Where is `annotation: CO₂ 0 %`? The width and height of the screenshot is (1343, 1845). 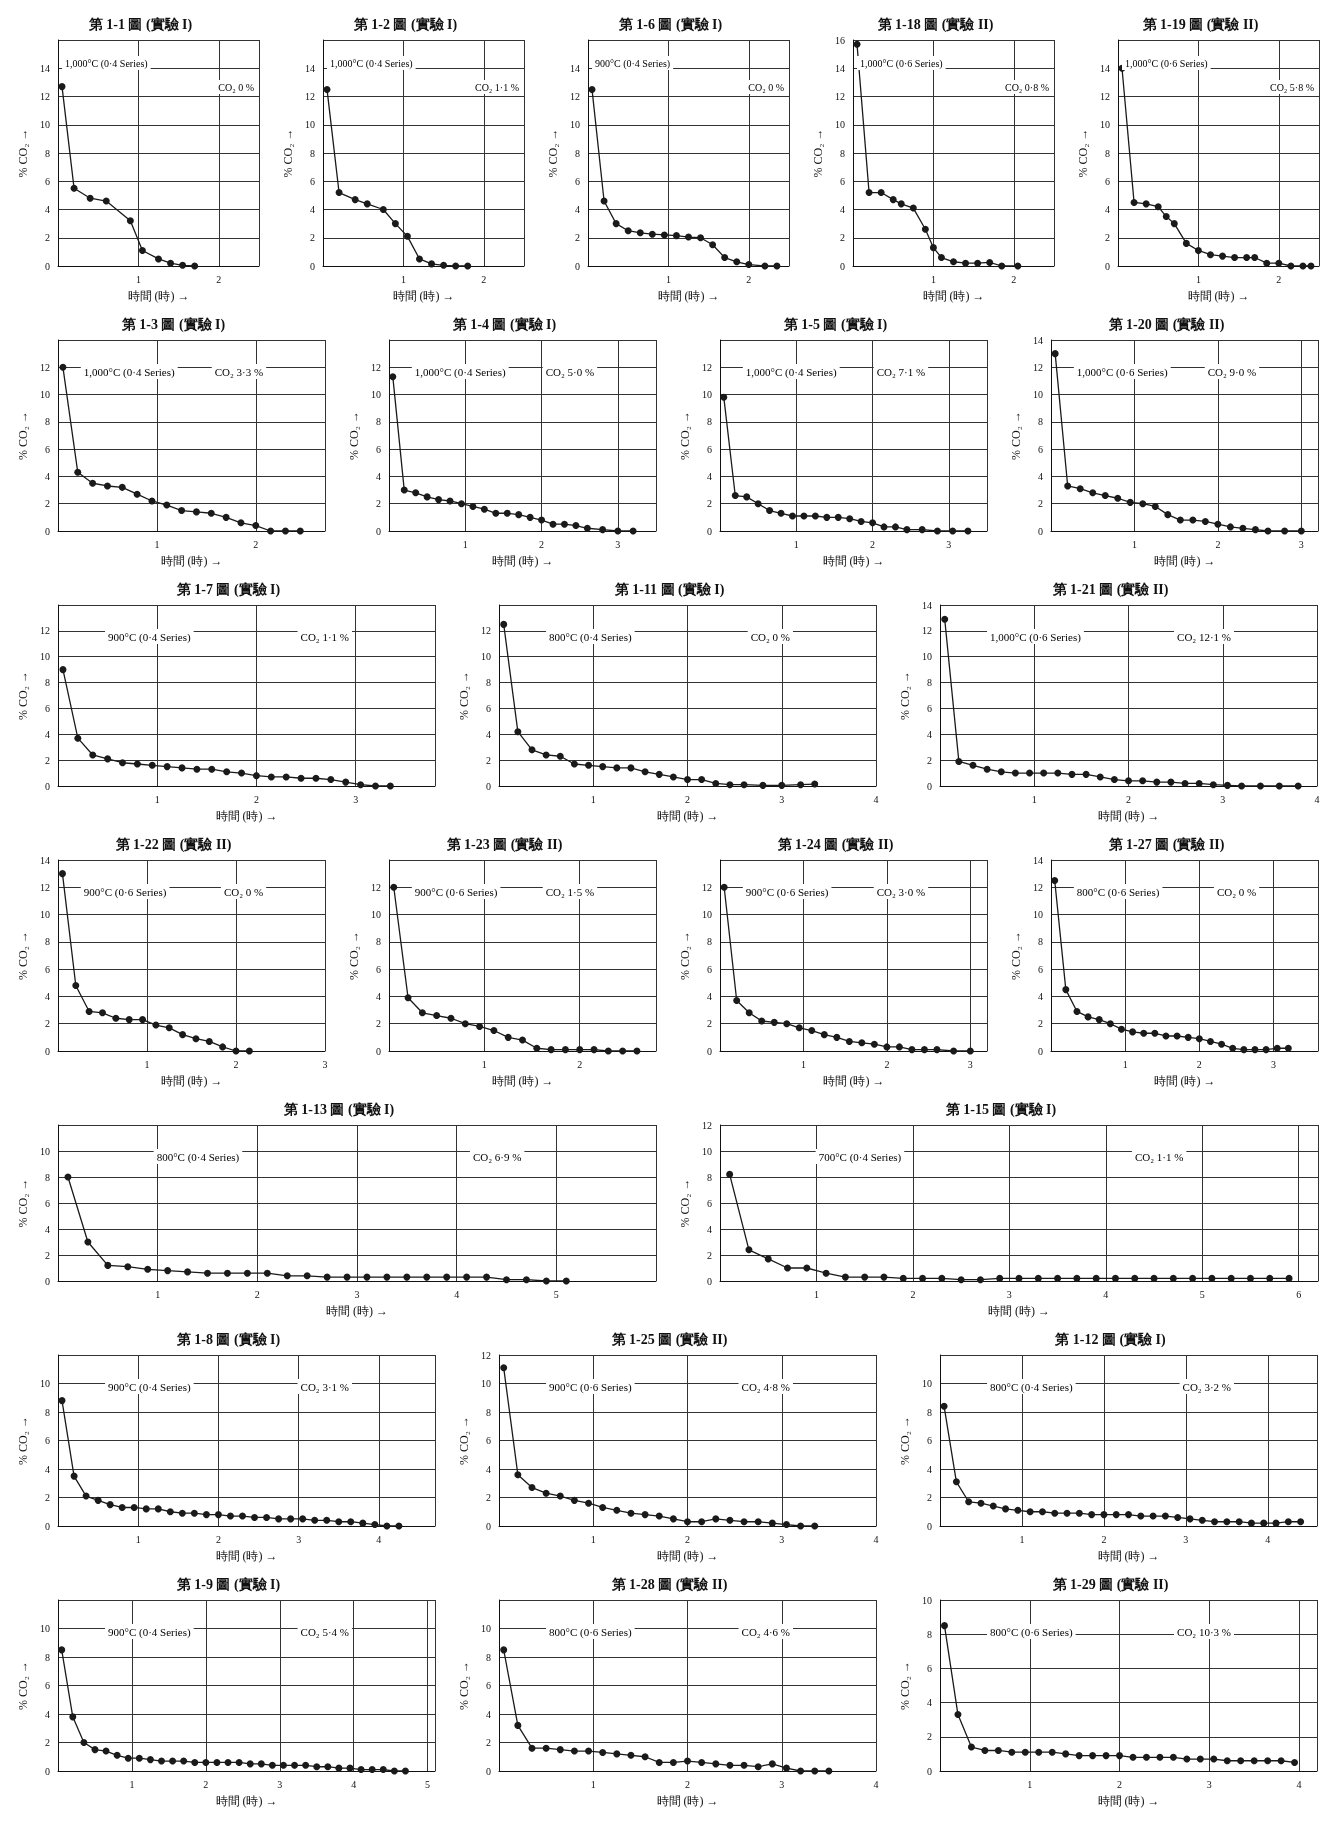
annotation: CO₂ 0 % is located at coordinates (236, 87).